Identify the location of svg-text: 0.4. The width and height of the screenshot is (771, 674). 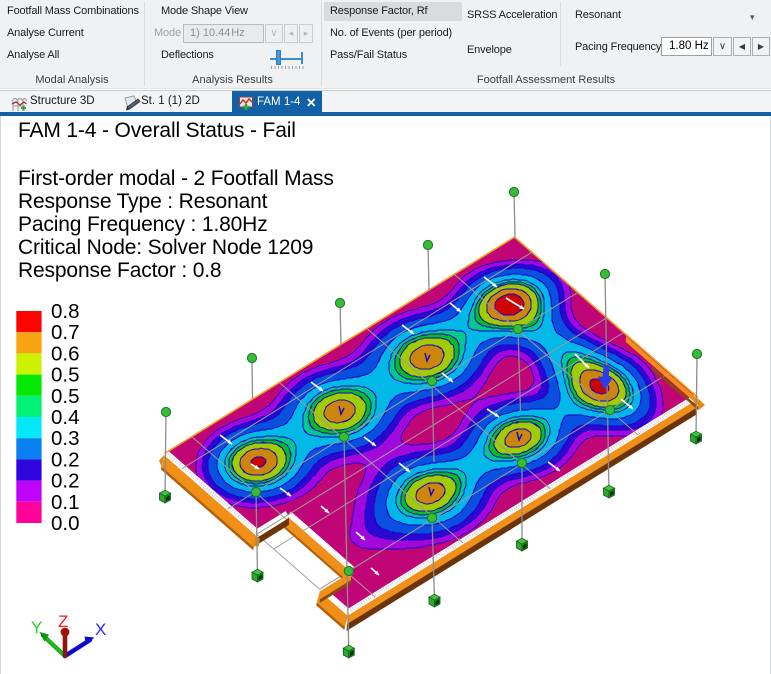
(65, 417).